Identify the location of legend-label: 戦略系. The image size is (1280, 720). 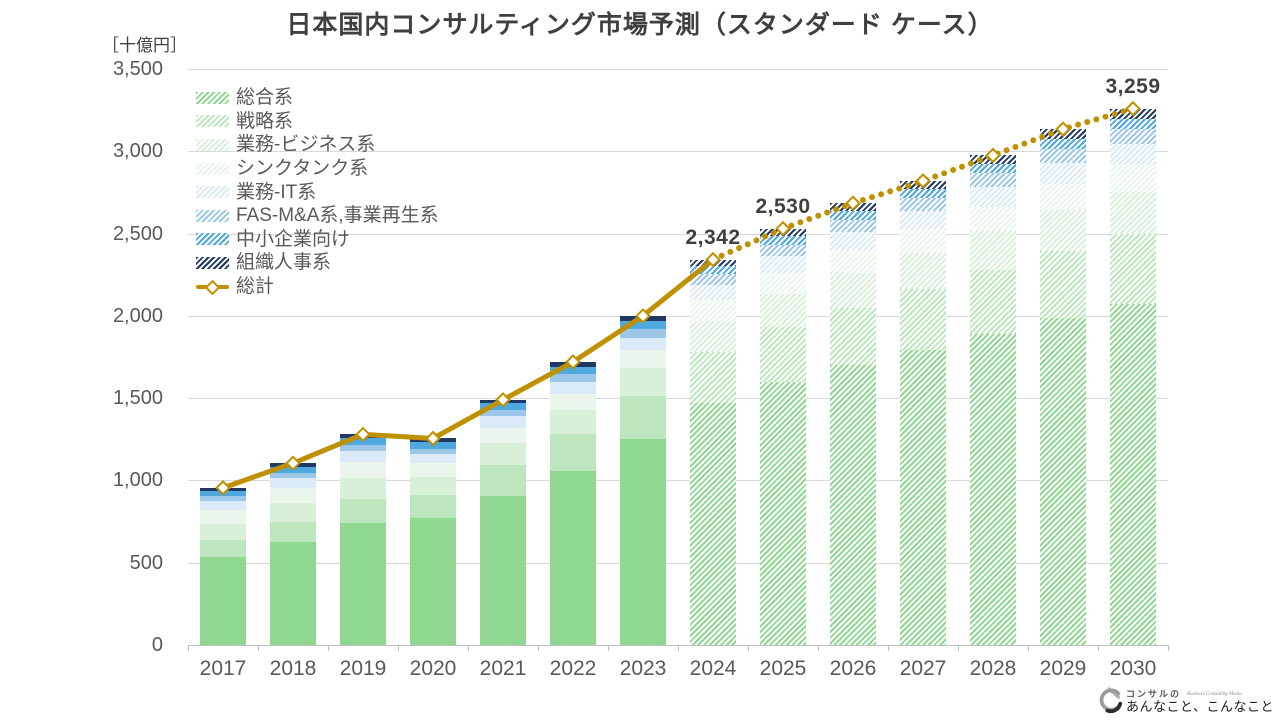
(265, 121).